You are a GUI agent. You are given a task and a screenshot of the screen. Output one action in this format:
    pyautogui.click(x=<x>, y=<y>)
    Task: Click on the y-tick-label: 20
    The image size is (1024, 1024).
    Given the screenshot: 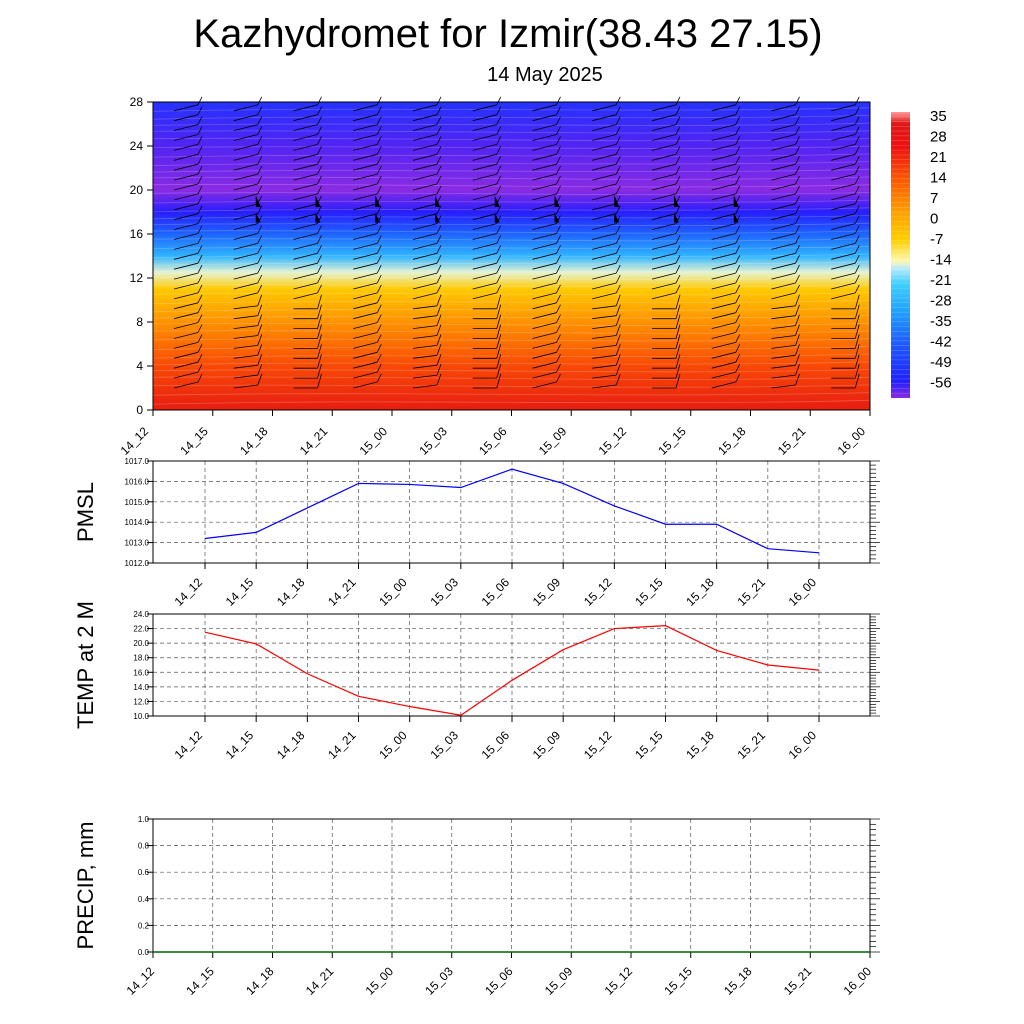 What is the action you would take?
    pyautogui.click(x=137, y=190)
    